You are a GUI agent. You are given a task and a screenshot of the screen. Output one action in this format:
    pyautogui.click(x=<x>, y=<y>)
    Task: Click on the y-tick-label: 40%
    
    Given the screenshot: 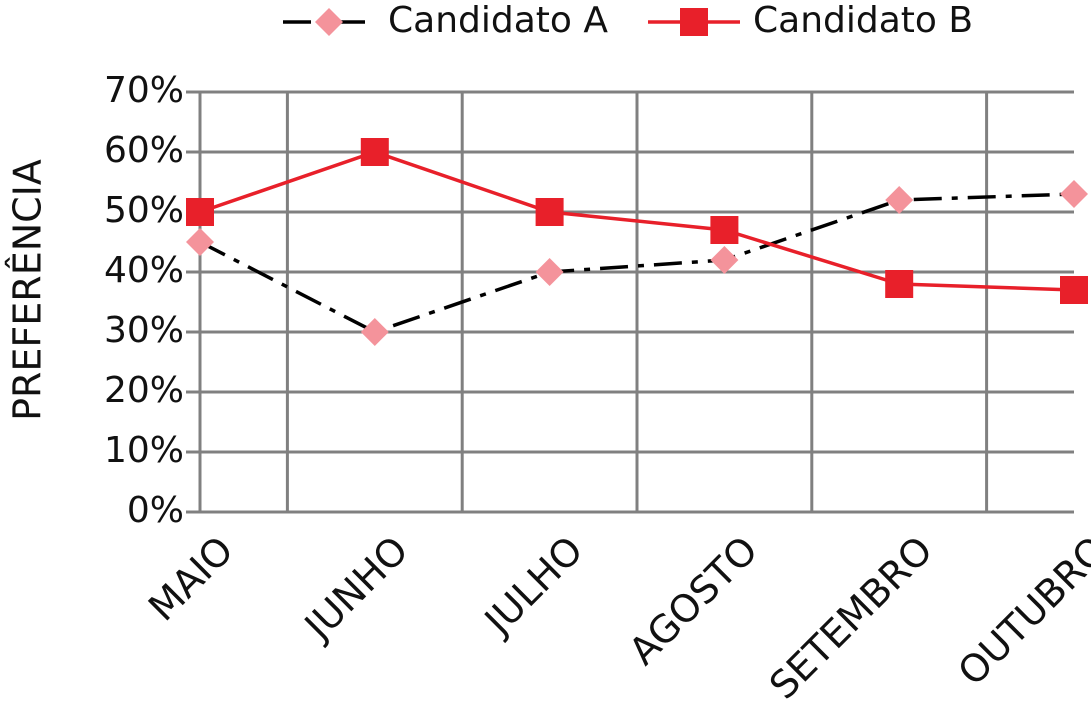 What is the action you would take?
    pyautogui.click(x=144, y=270)
    